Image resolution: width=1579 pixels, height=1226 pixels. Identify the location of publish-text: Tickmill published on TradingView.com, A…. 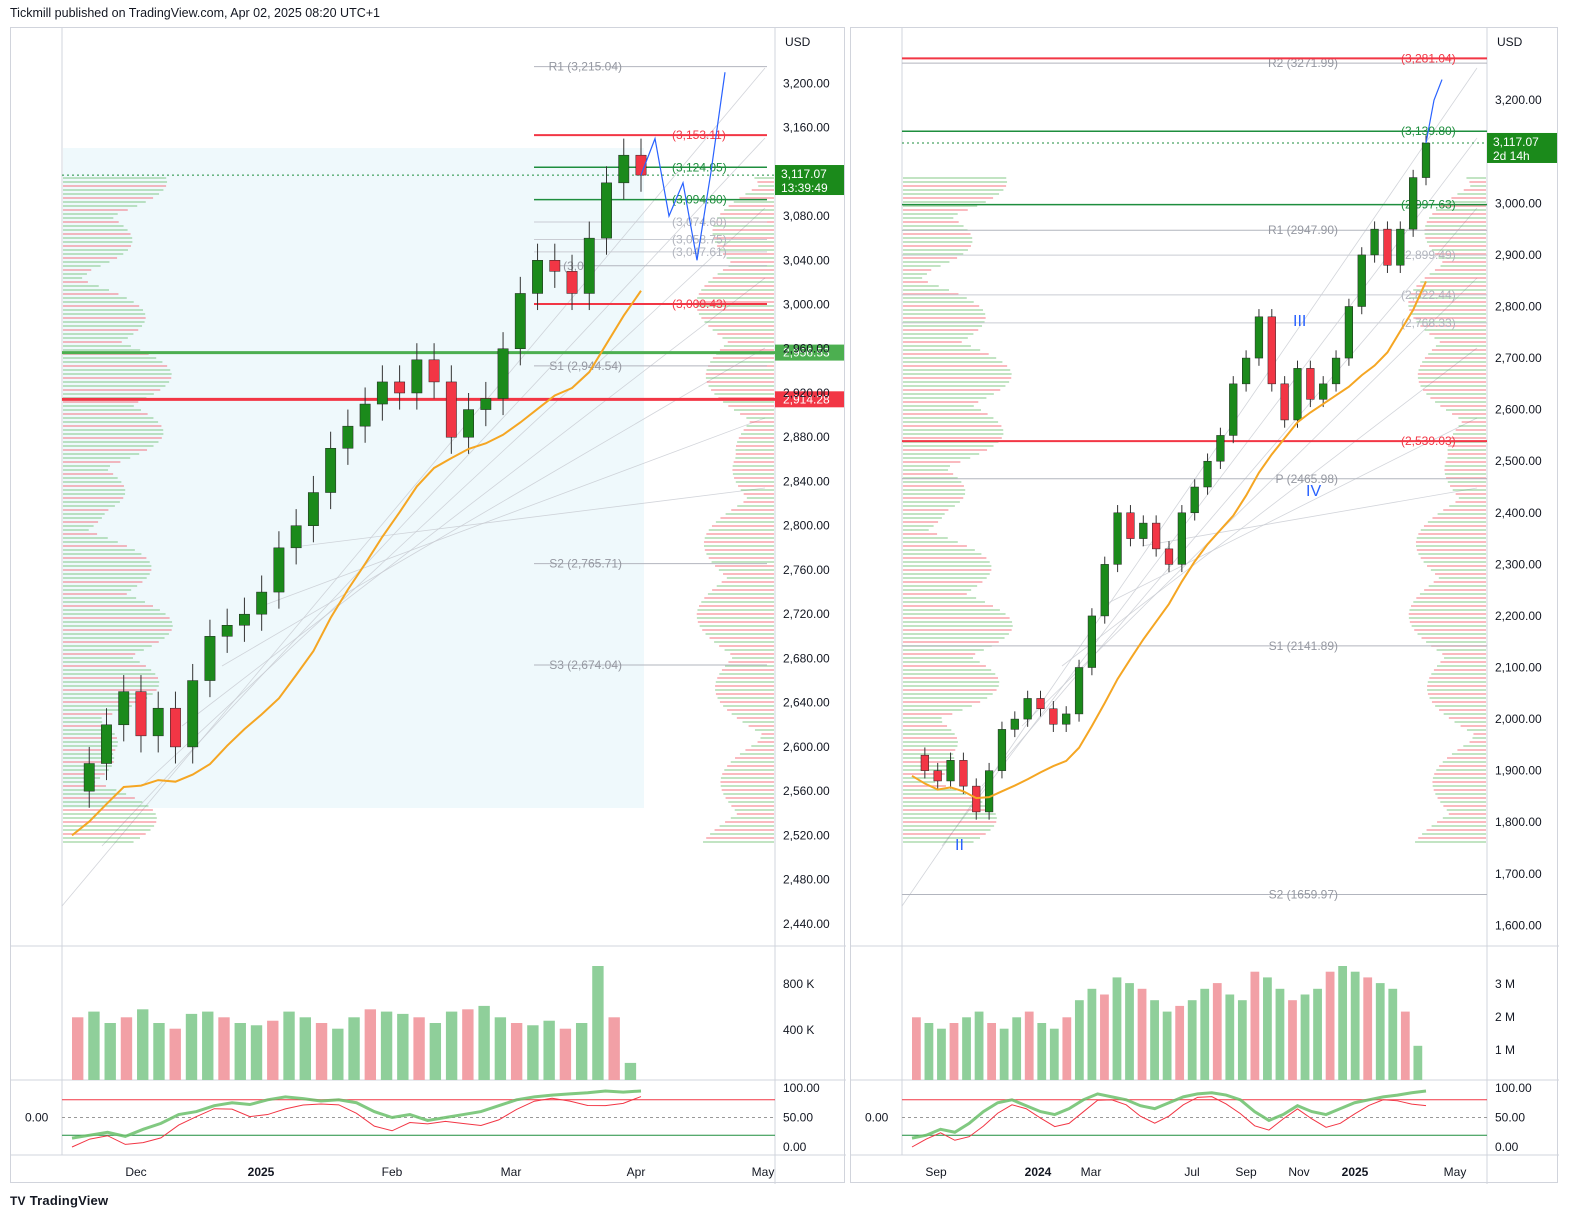
(195, 13).